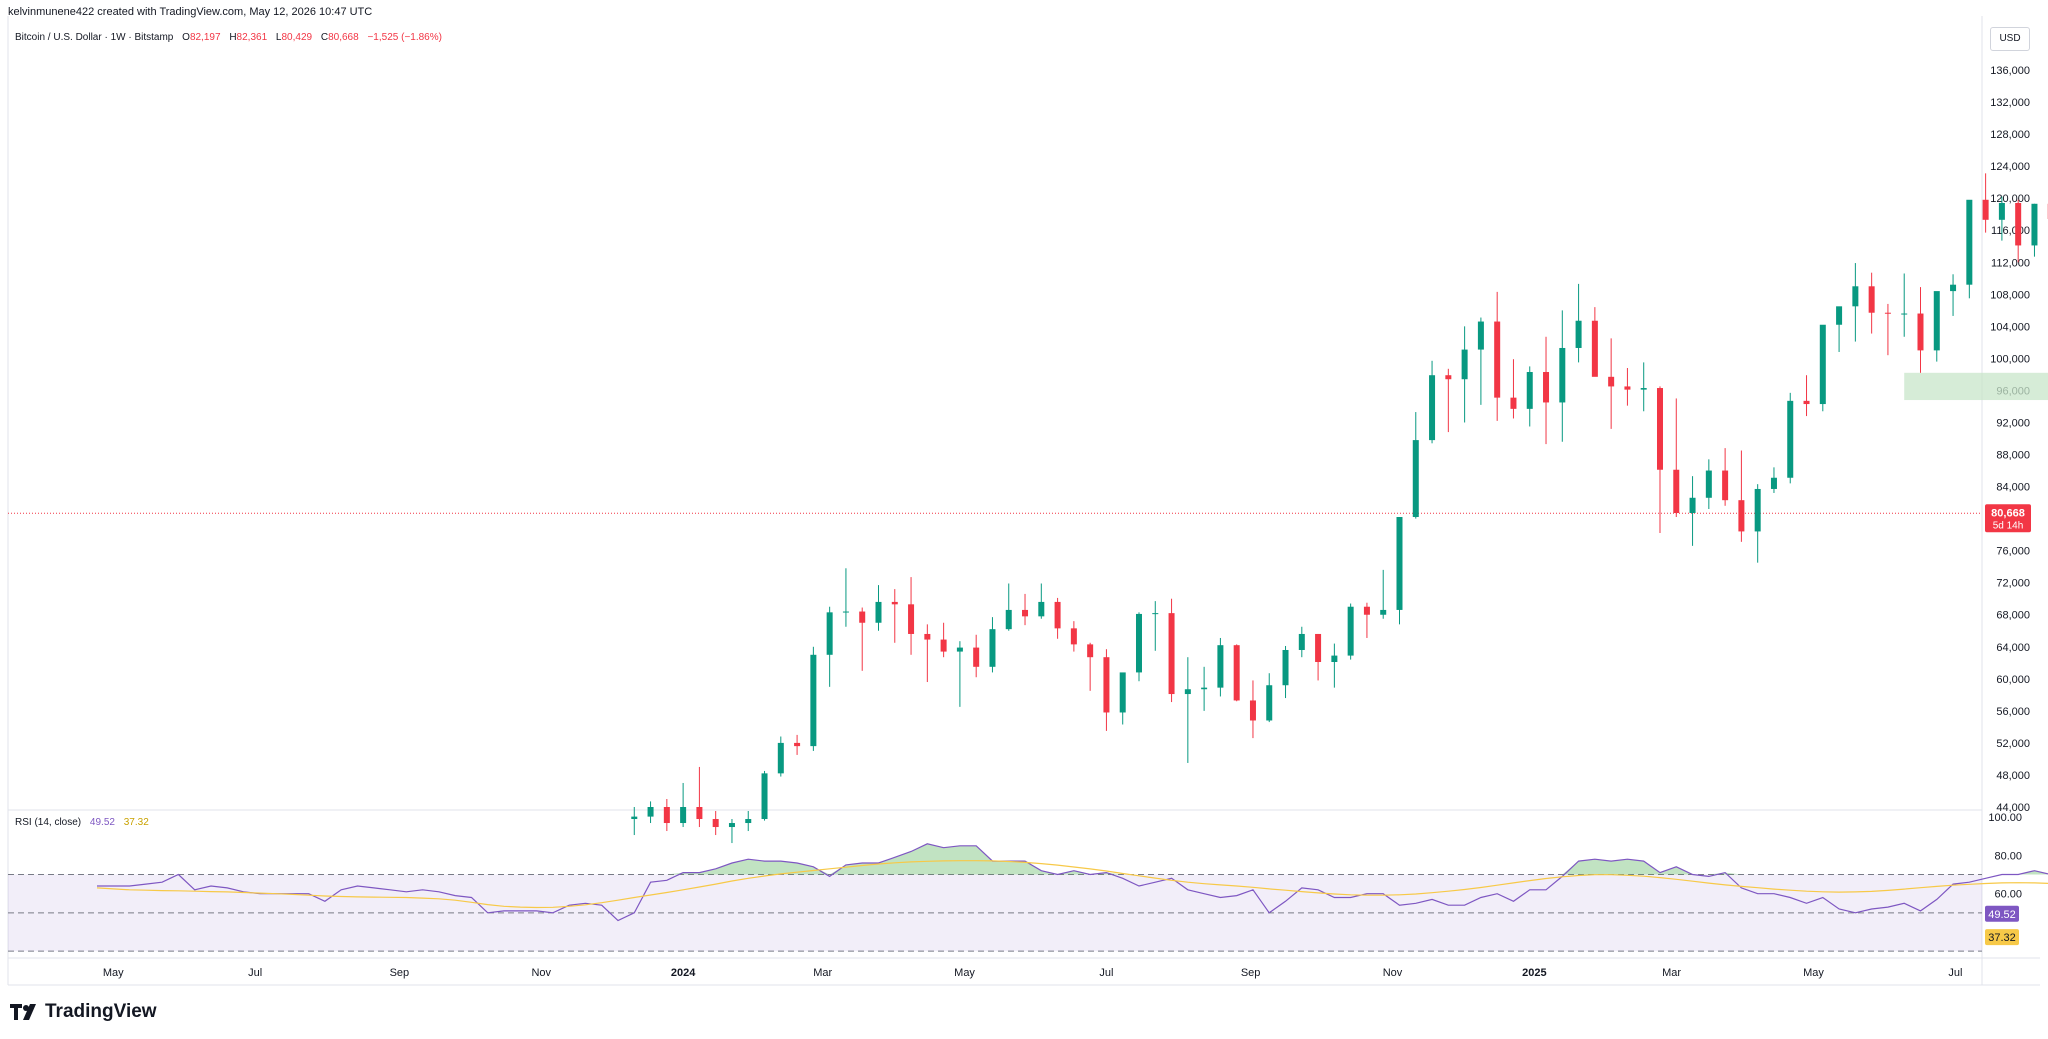 The height and width of the screenshot is (1039, 2048). What do you see at coordinates (101, 1011) in the screenshot?
I see `tradingview-logo-text: TradingView` at bounding box center [101, 1011].